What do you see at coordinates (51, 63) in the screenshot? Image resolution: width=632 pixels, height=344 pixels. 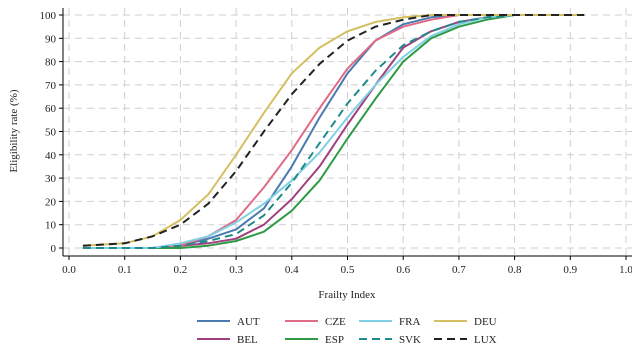 I see `y-tick-label: 80` at bounding box center [51, 63].